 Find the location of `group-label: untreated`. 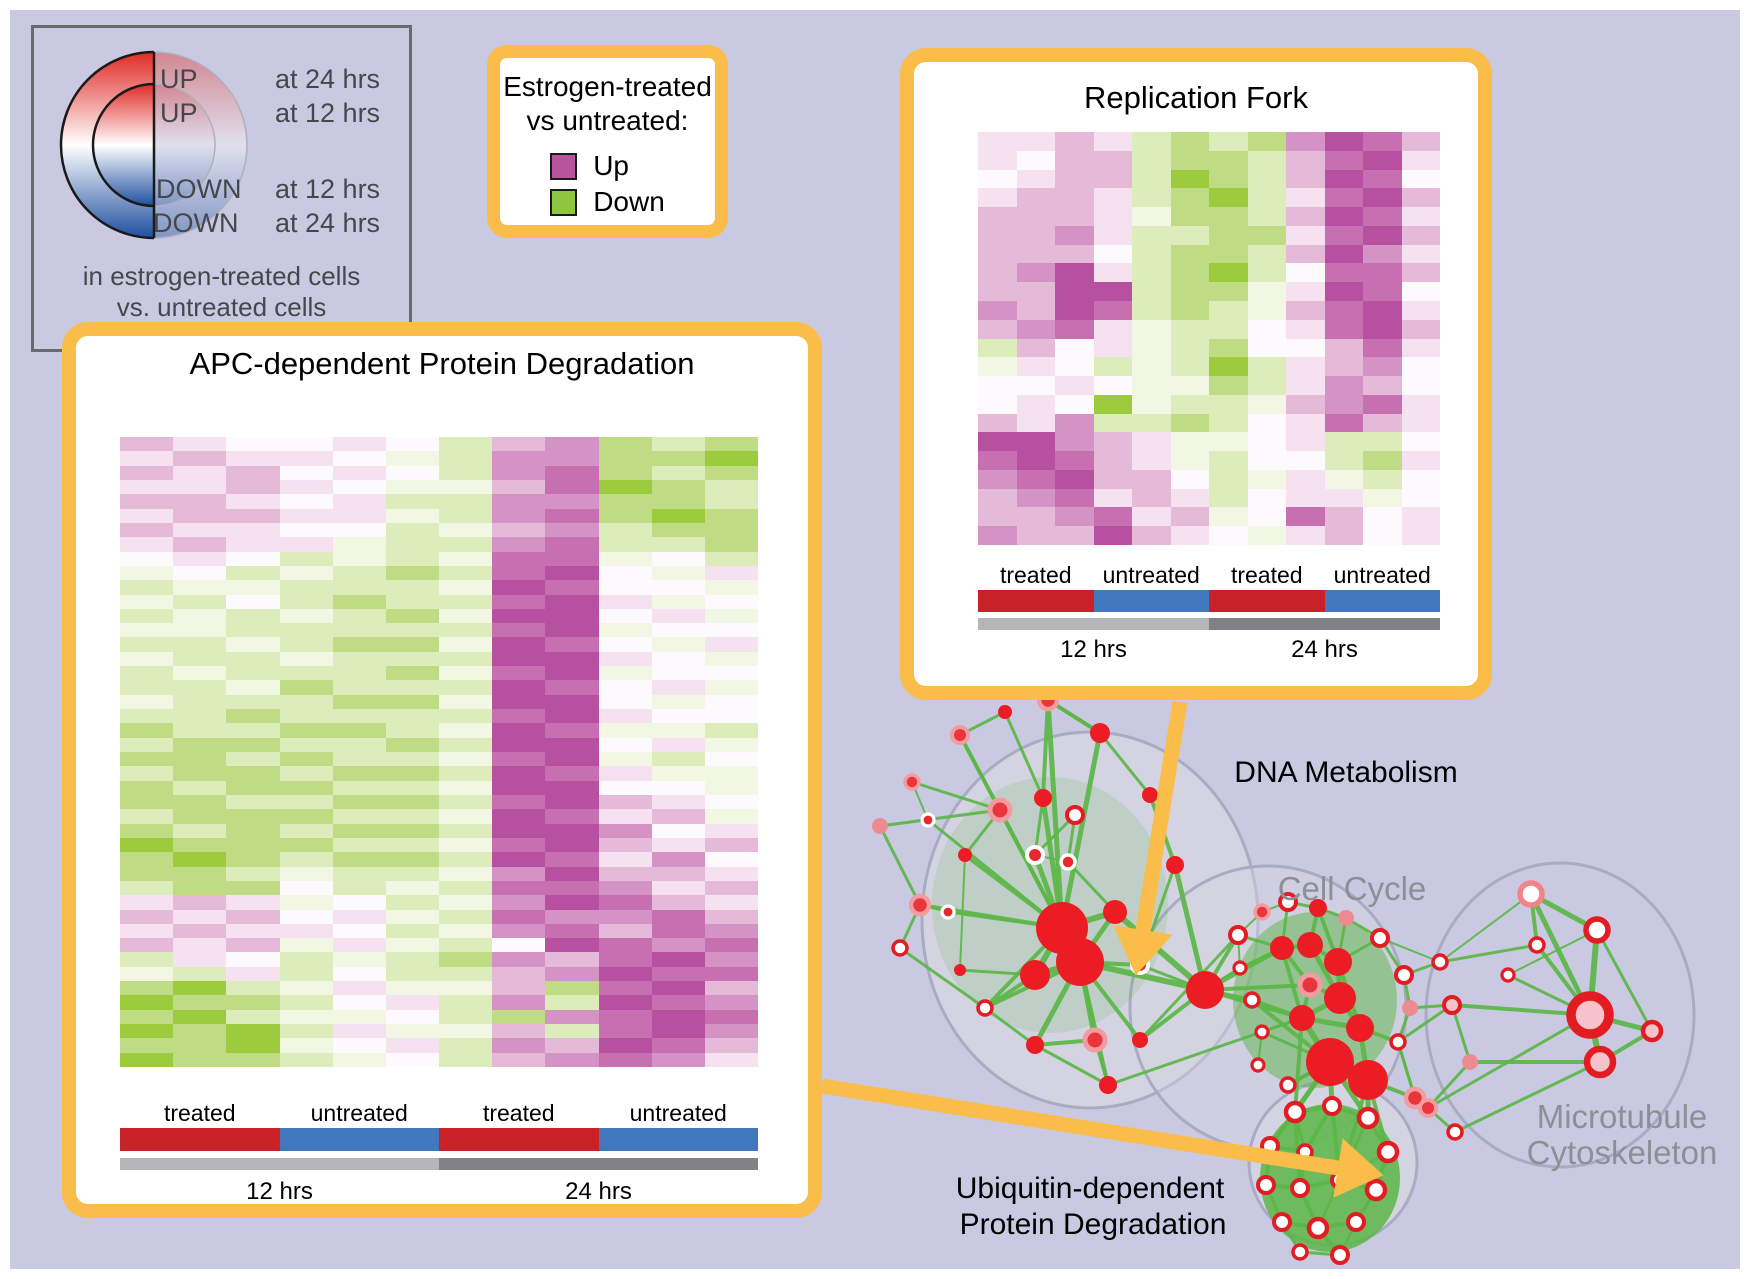

group-label: untreated is located at coordinates (678, 1113).